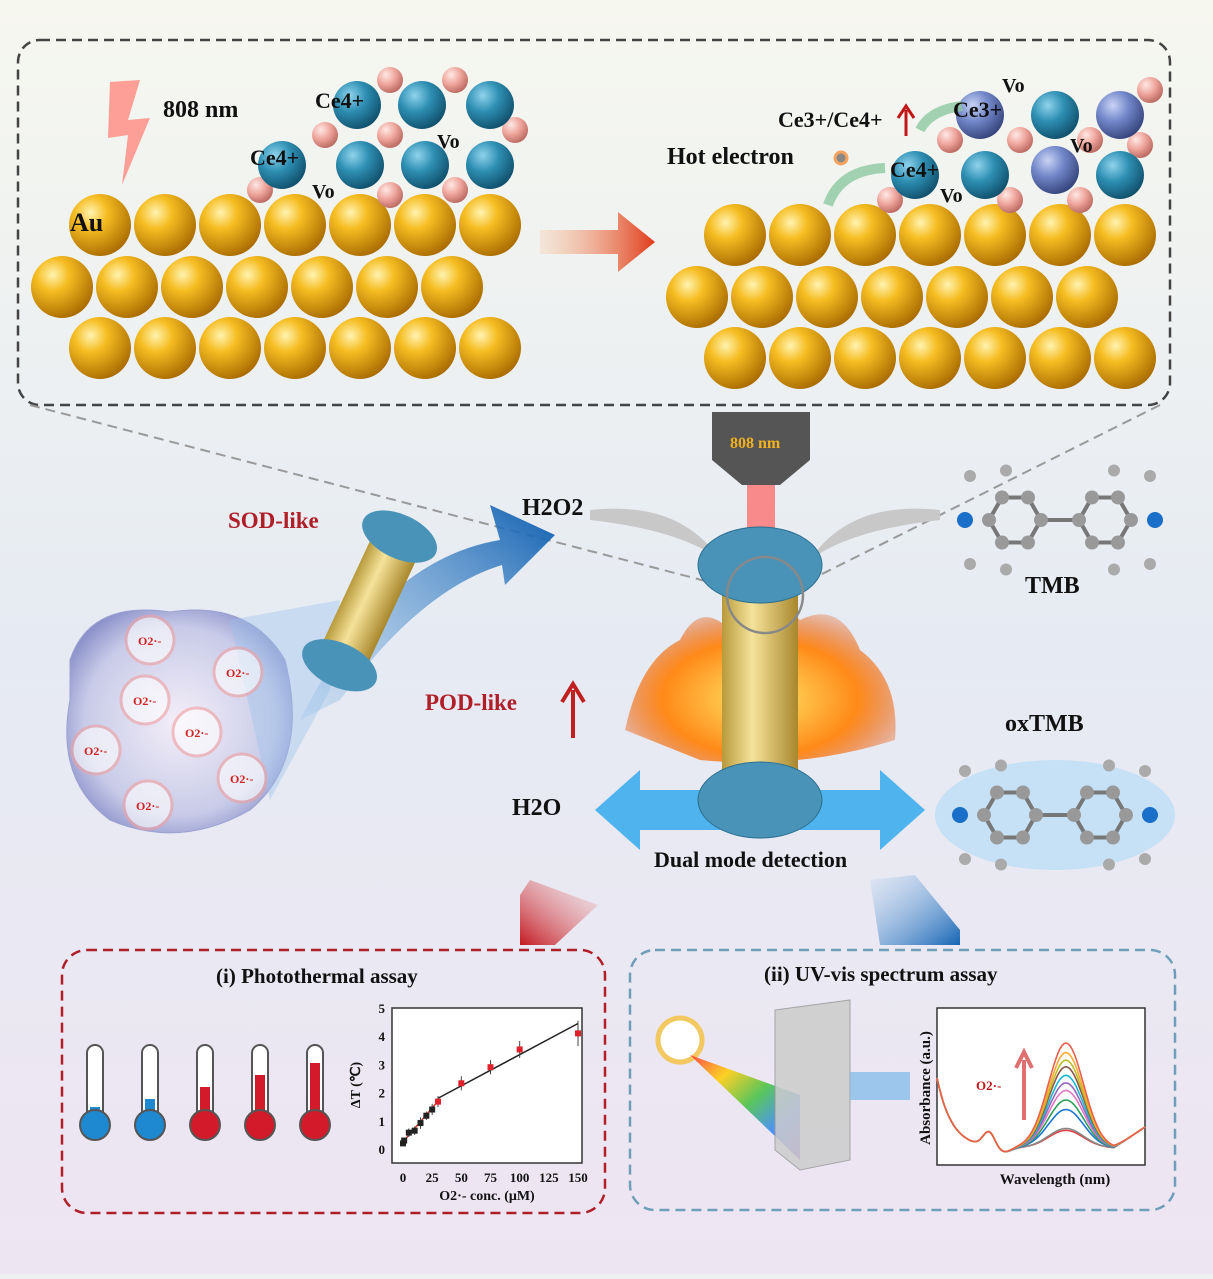 The image size is (1213, 1279). Describe the element at coordinates (881, 974) in the screenshot. I see `uvvis-title: (ii) UV-vis spectrum assay` at that location.